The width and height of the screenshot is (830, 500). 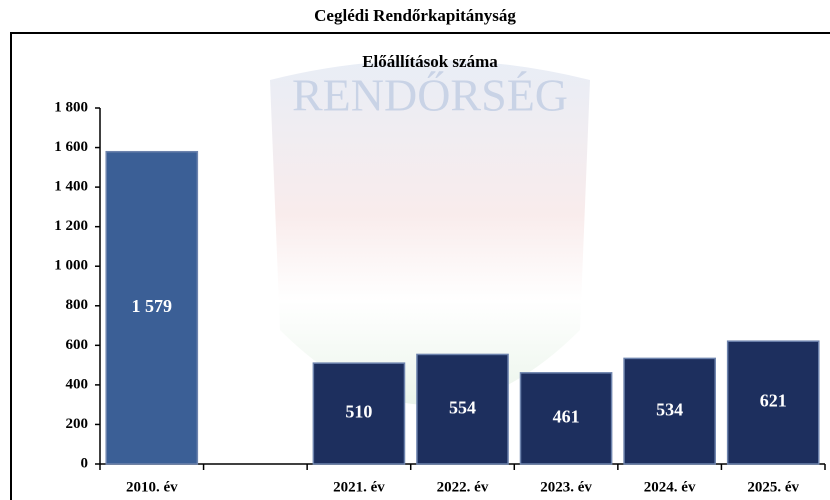 I want to click on x-tick-label: 2022. év, so click(x=463, y=487).